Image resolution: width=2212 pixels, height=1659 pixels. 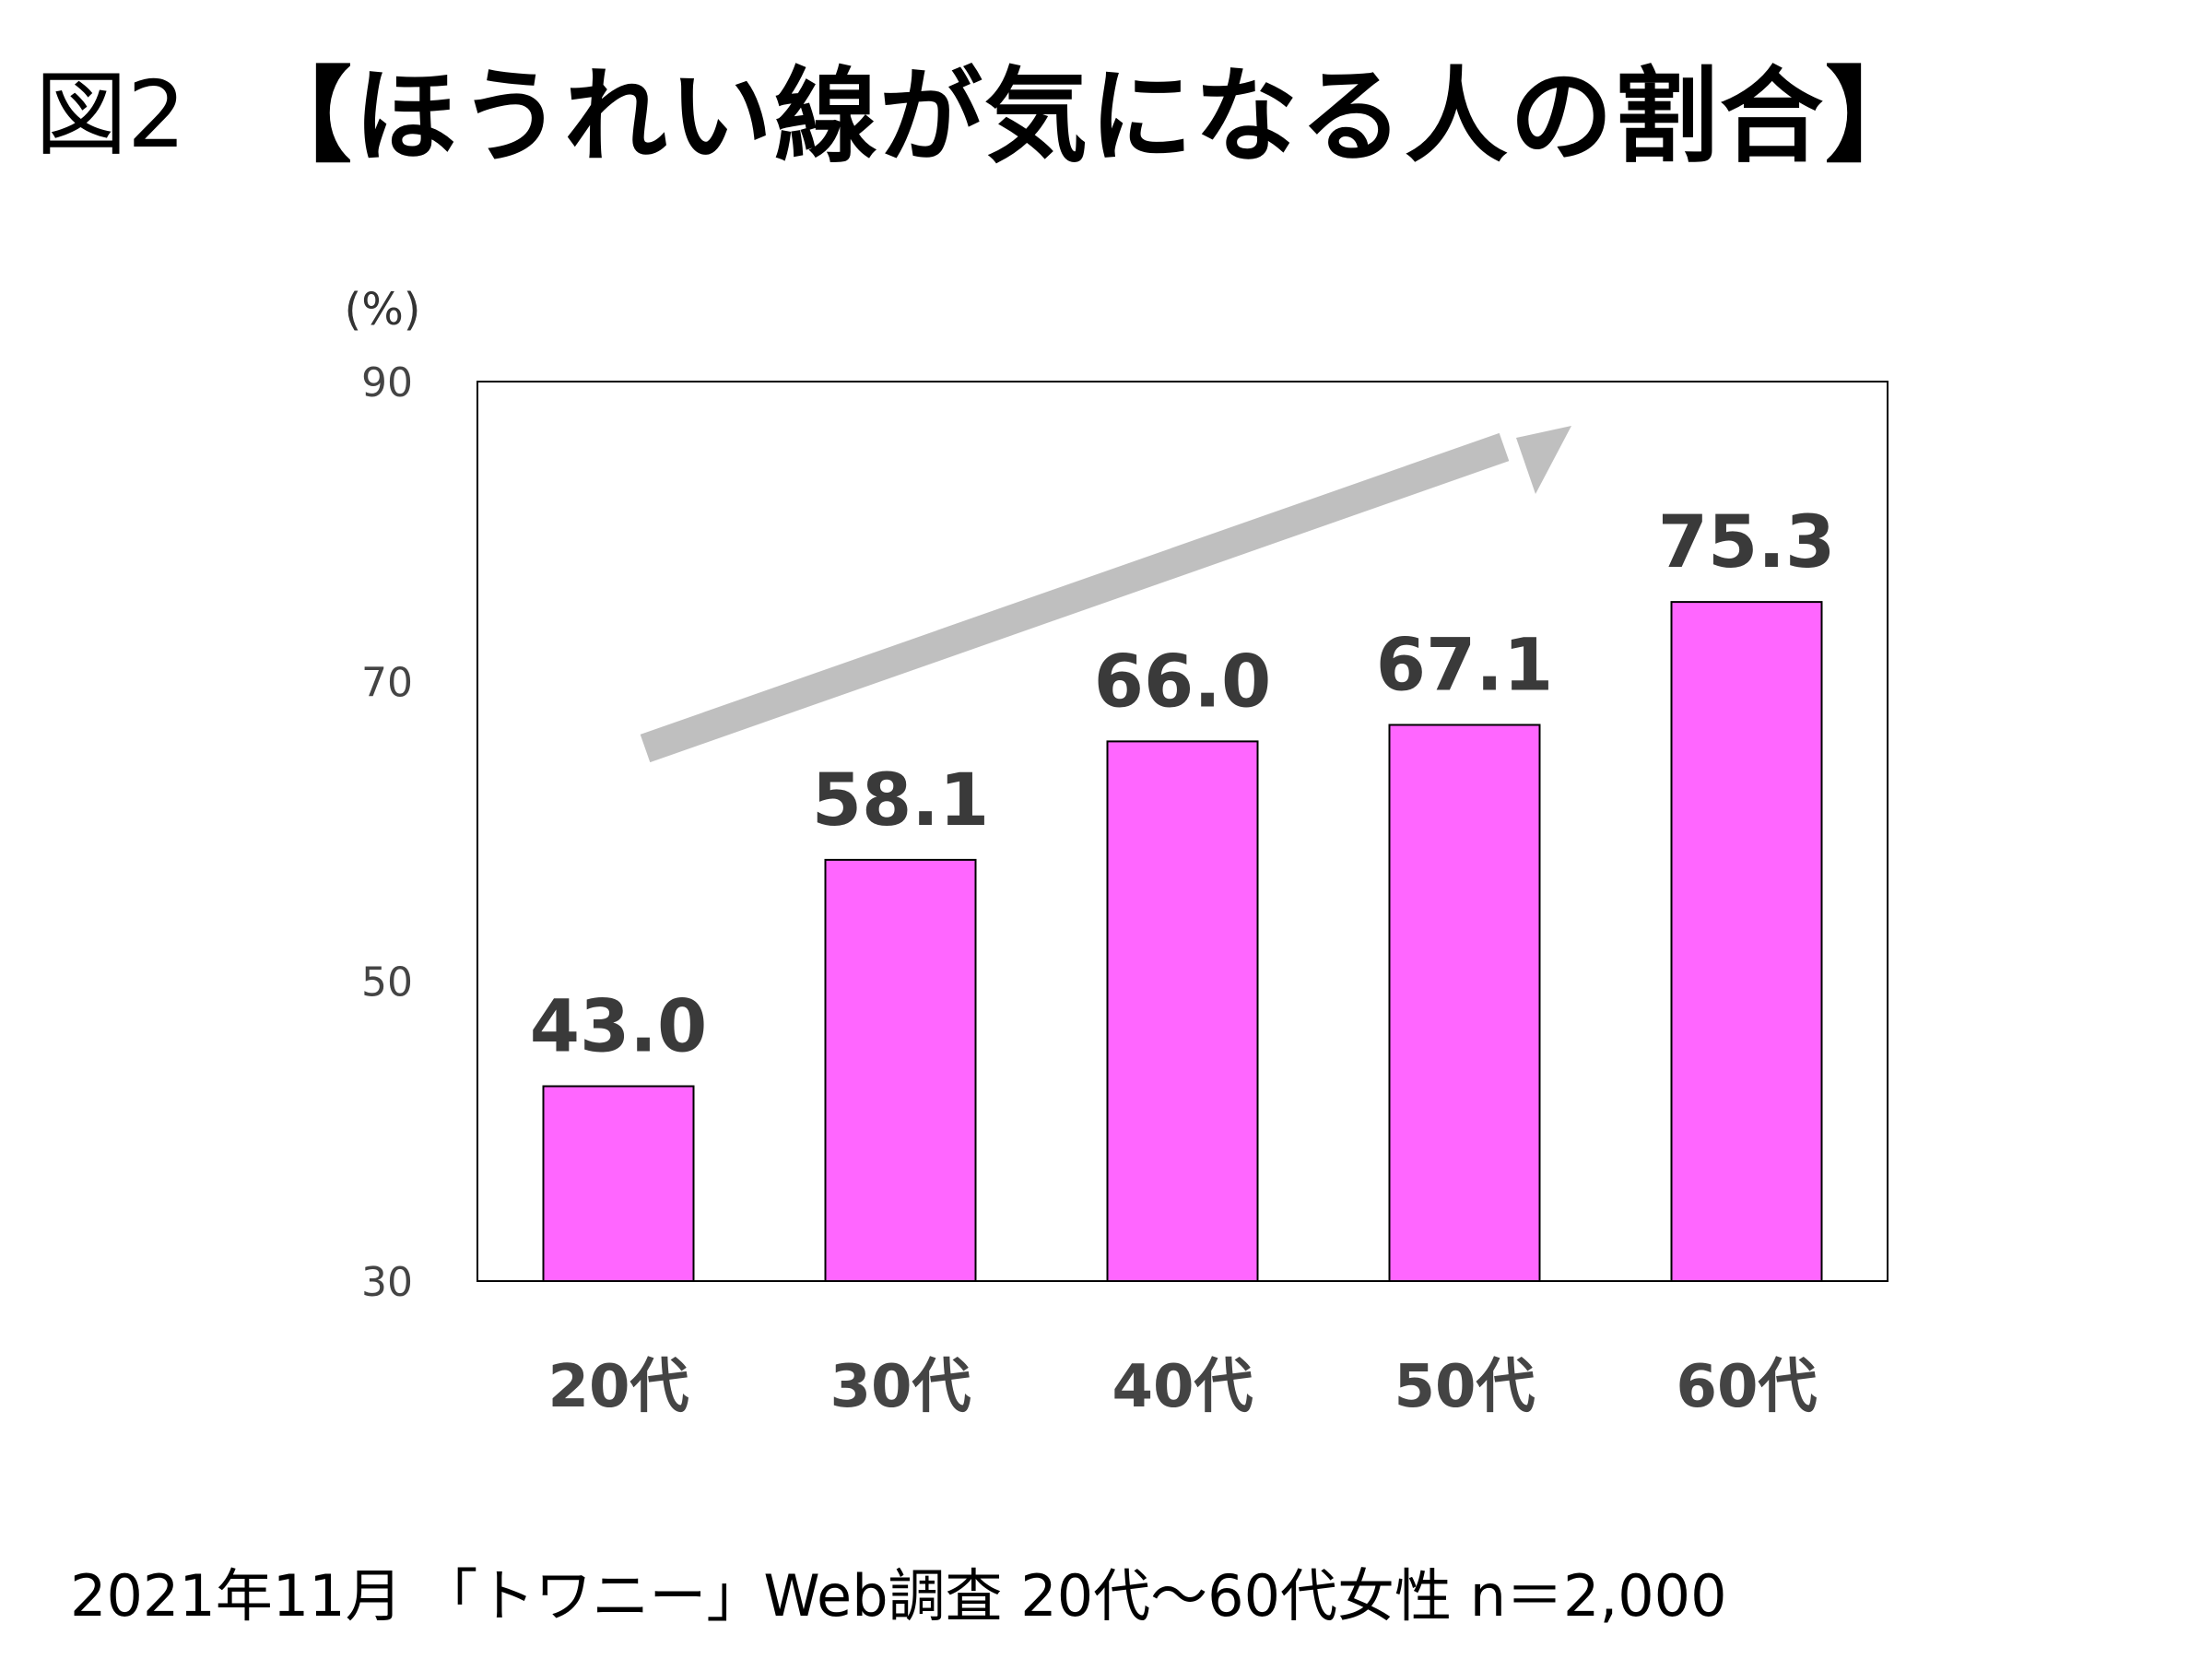 What do you see at coordinates (1089, 117) in the screenshot?
I see `chart-title: 【ほうれい線が気になる人の割合】` at bounding box center [1089, 117].